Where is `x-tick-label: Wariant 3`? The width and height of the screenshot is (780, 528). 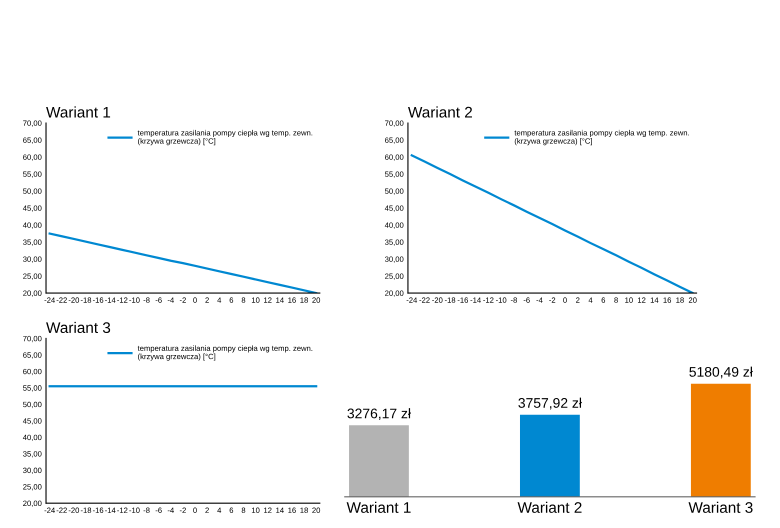
x-tick-label: Wariant 3 is located at coordinates (720, 507).